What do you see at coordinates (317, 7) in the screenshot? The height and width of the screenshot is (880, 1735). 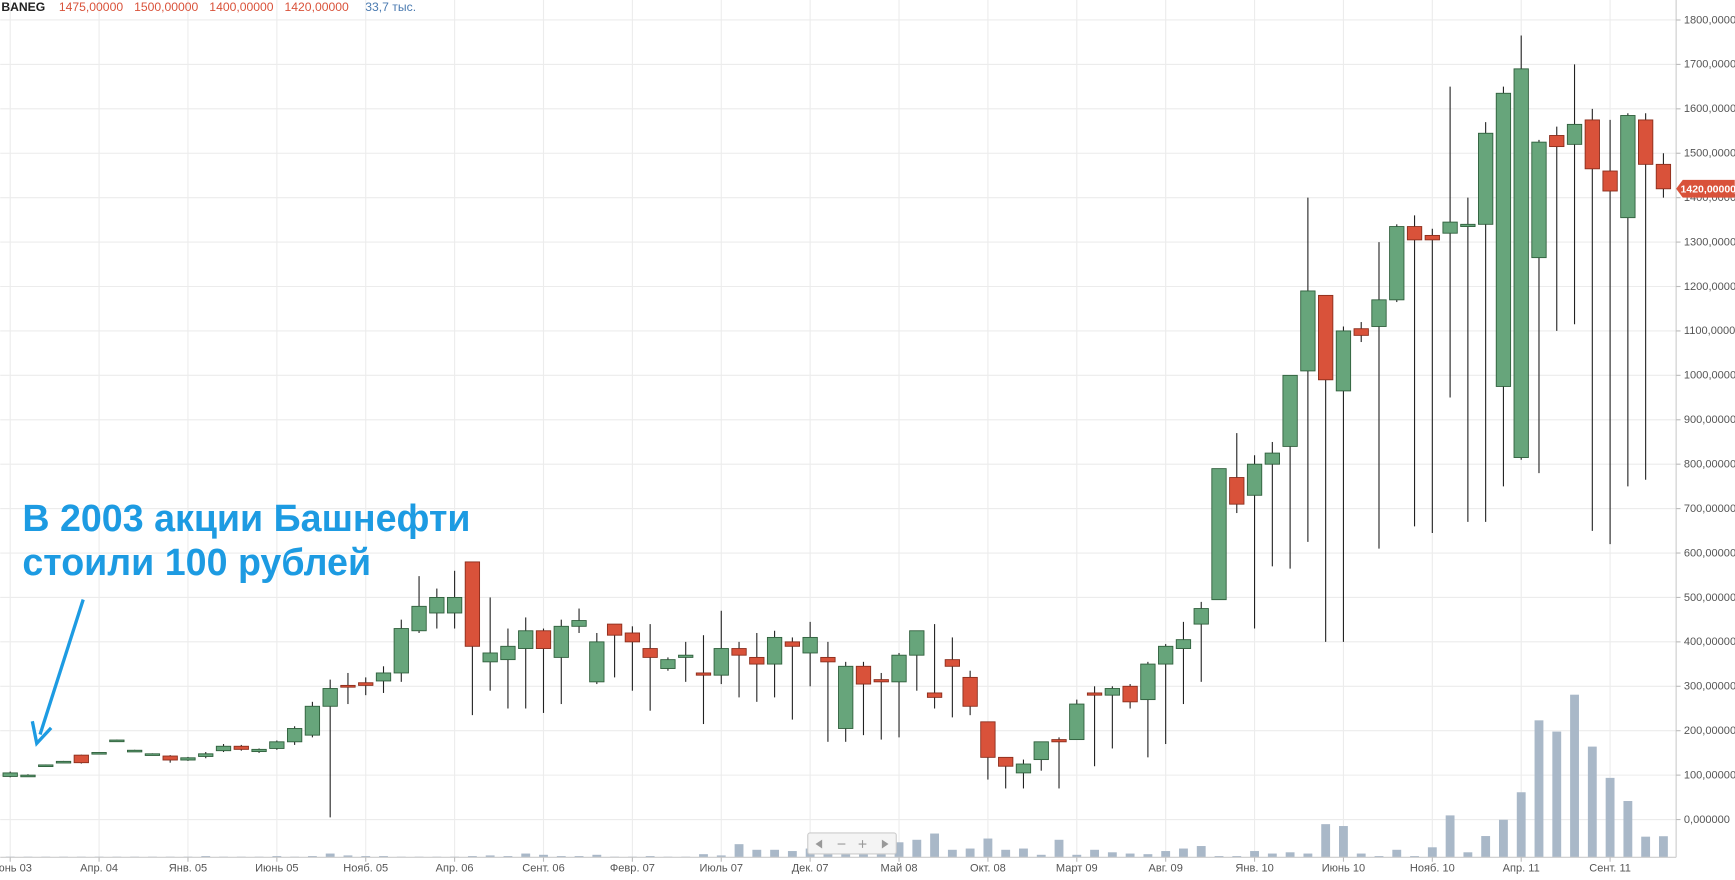 I see `header-close: 1420,00000` at bounding box center [317, 7].